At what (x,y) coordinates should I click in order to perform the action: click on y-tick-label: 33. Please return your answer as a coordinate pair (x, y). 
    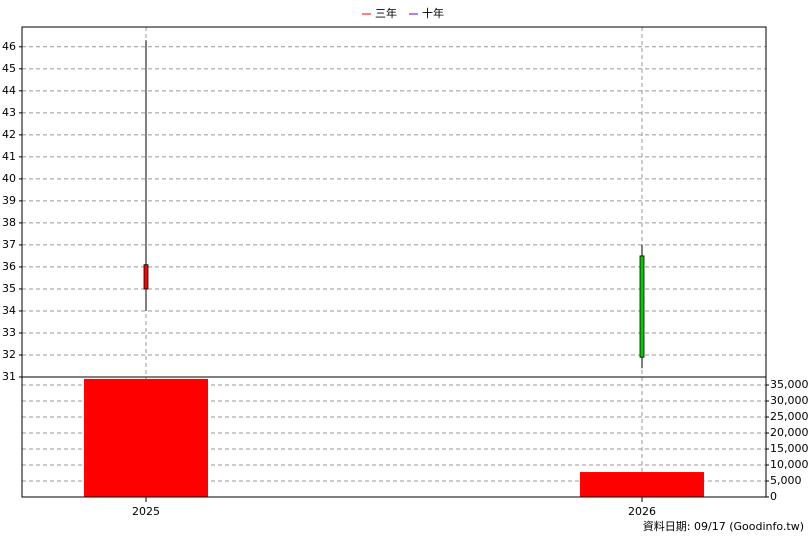
    Looking at the image, I should click on (9, 332).